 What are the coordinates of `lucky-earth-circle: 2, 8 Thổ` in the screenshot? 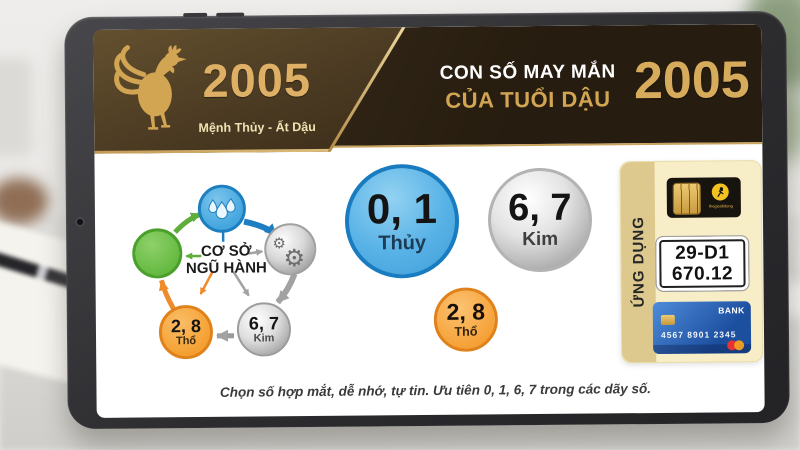 It's located at (466, 319).